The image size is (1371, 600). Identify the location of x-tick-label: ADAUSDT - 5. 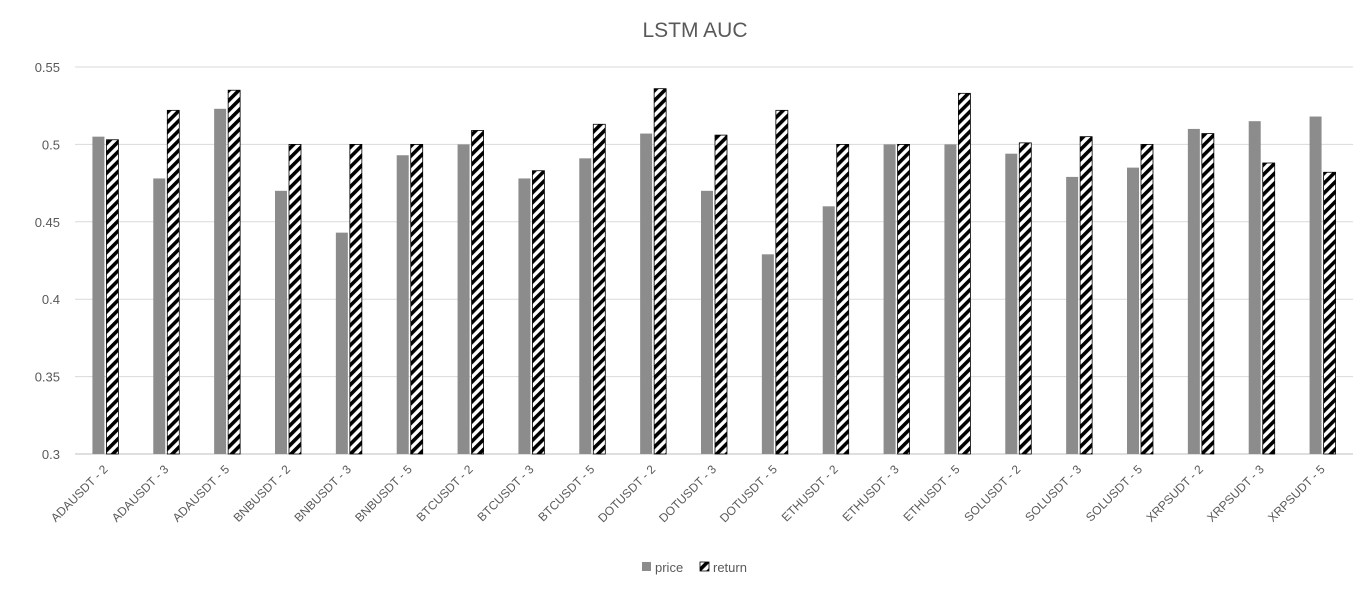
(201, 493).